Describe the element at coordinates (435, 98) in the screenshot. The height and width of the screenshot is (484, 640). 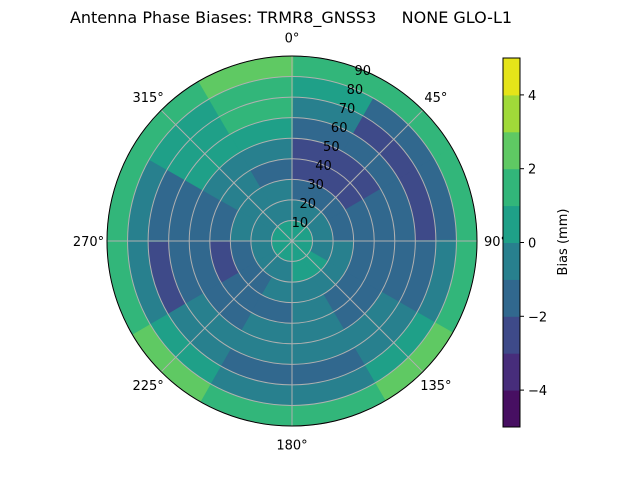
I see `theta-tick-label: 45°` at that location.